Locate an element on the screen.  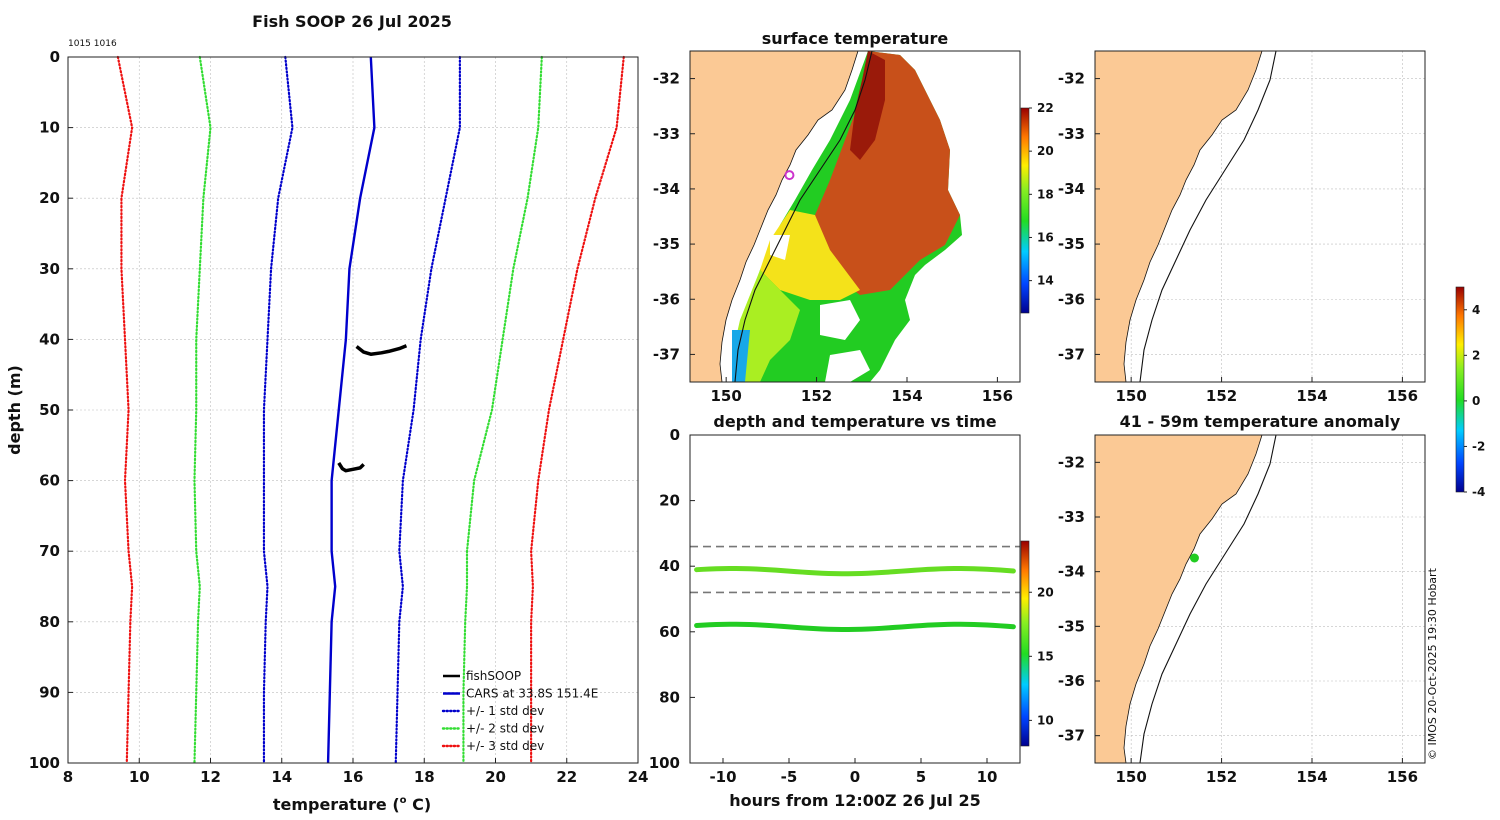
colorbar-tick-label: 16 is located at coordinates (1045, 237).